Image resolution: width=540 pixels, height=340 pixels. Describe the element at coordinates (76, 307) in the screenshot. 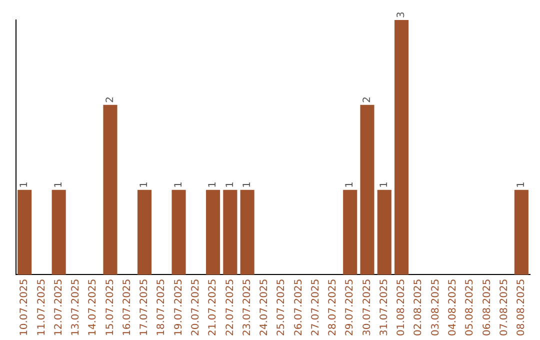

I see `x-tick-label: 13.07.2025` at that location.